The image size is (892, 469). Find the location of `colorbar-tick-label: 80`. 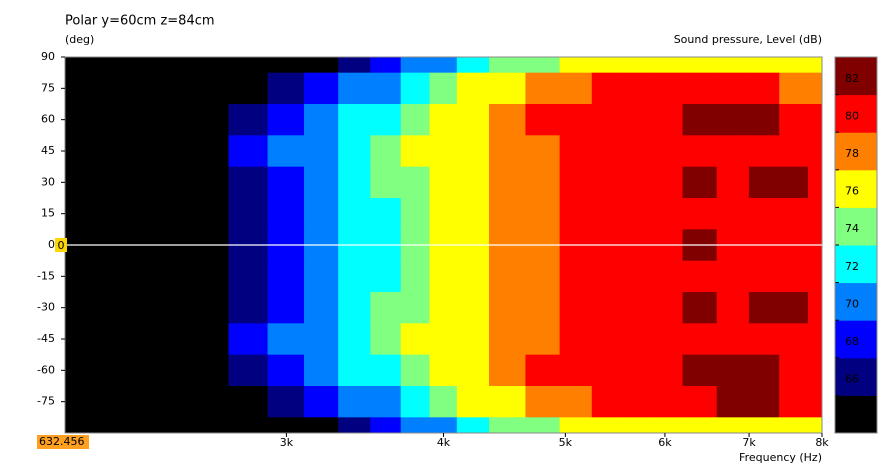

colorbar-tick-label: 80 is located at coordinates (852, 115).